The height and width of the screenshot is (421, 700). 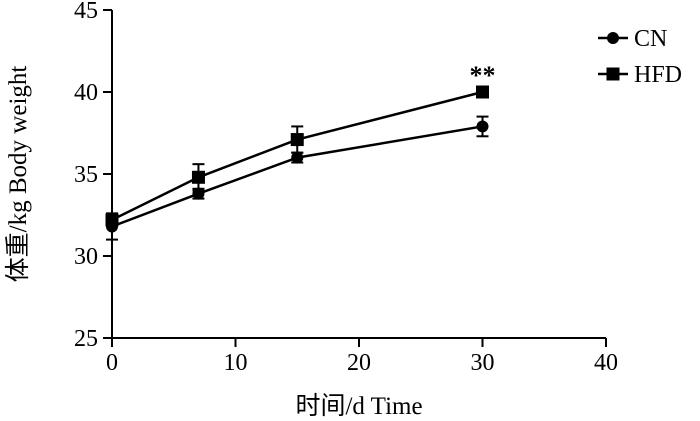 I want to click on significance-annotation: **, so click(x=483, y=75).